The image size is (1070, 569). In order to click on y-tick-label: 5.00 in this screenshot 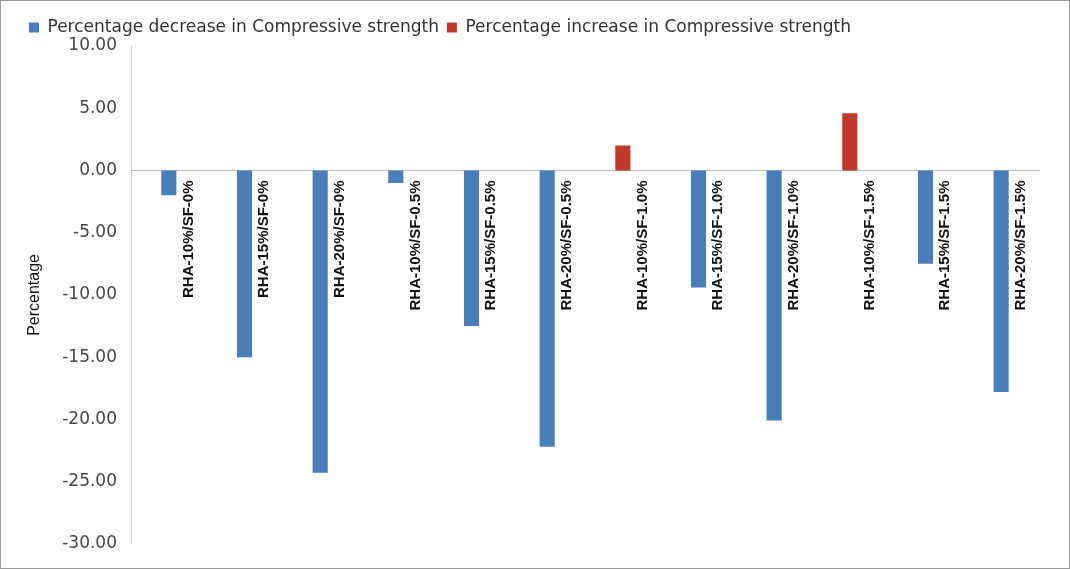, I will do `click(98, 106)`.